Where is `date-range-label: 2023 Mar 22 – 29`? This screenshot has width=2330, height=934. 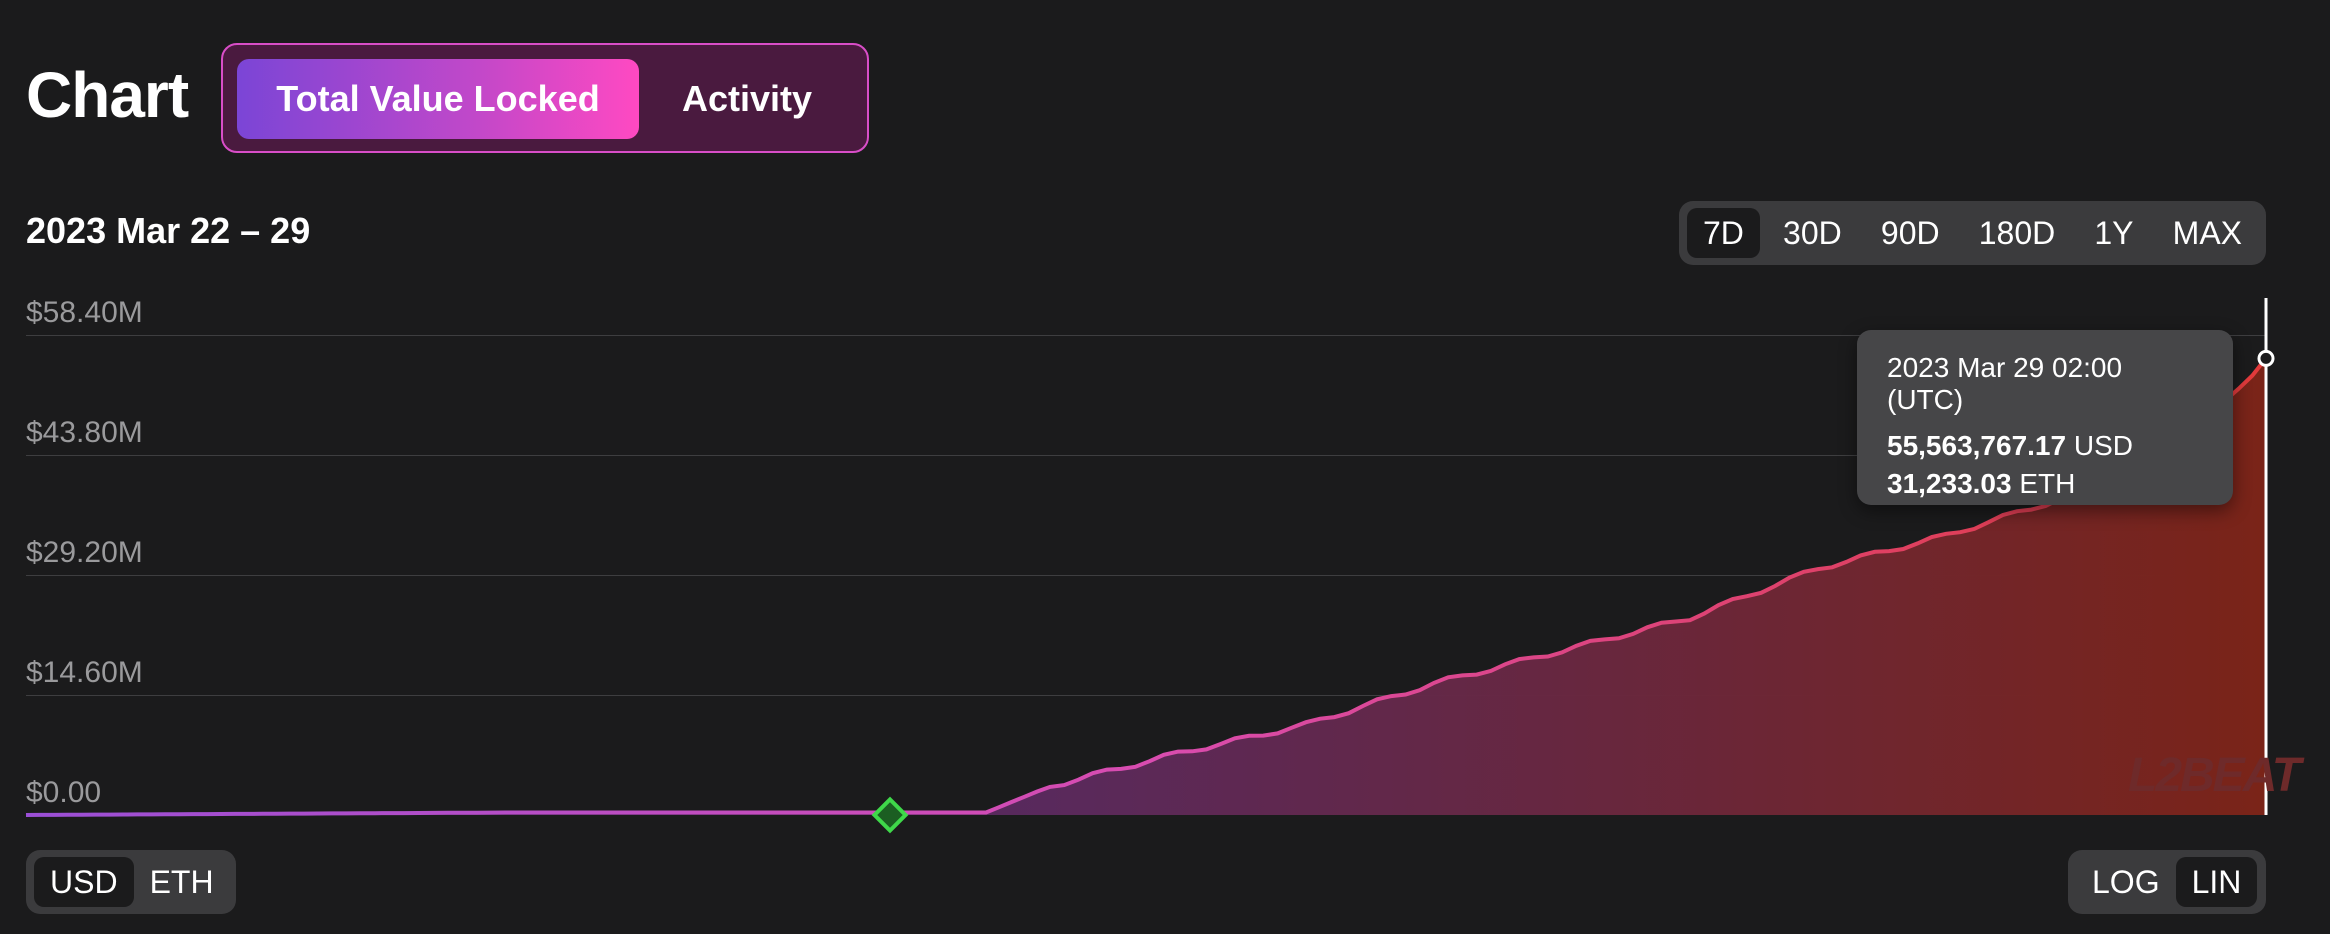 date-range-label: 2023 Mar 22 – 29 is located at coordinates (168, 230).